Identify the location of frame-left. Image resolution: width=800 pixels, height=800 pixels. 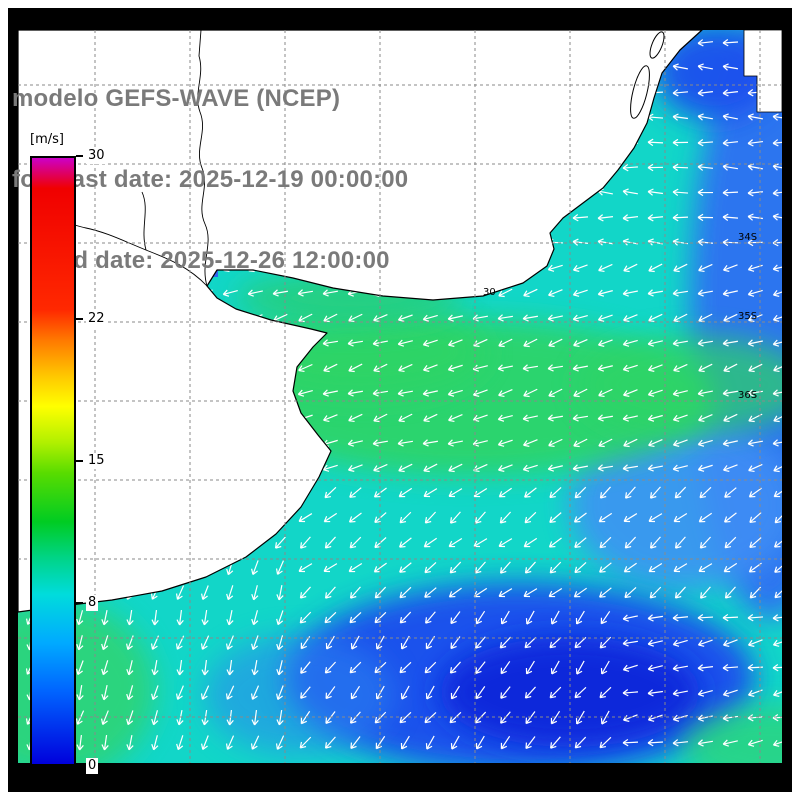
(13, 400).